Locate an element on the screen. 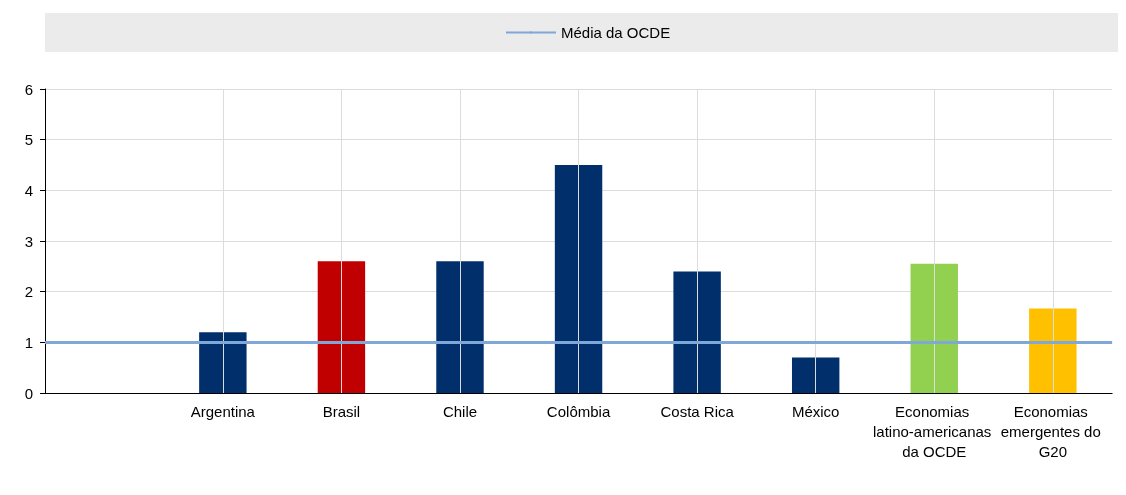 The width and height of the screenshot is (1126, 495). x-tick-label: Economias emergentes do G20 is located at coordinates (1052, 431).